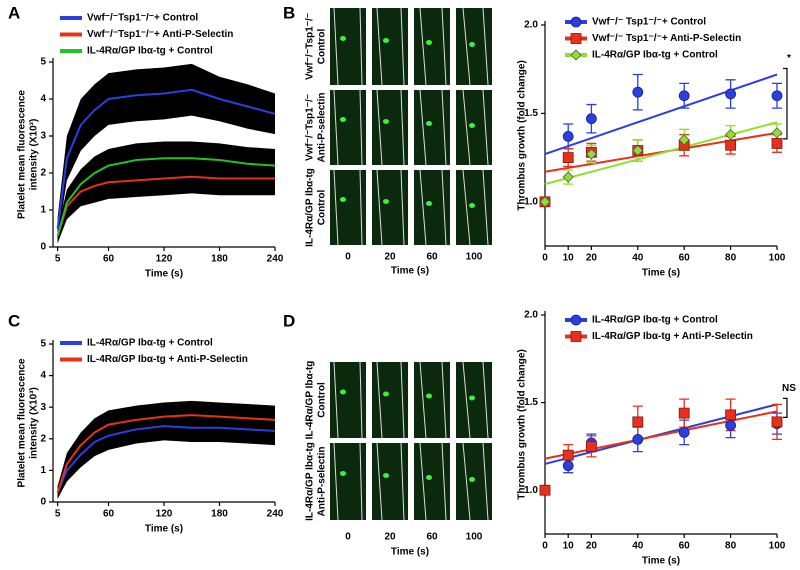 Image resolution: width=800 pixels, height=570 pixels. What do you see at coordinates (638, 546) in the screenshot?
I see `x-tick-label: 40` at bounding box center [638, 546].